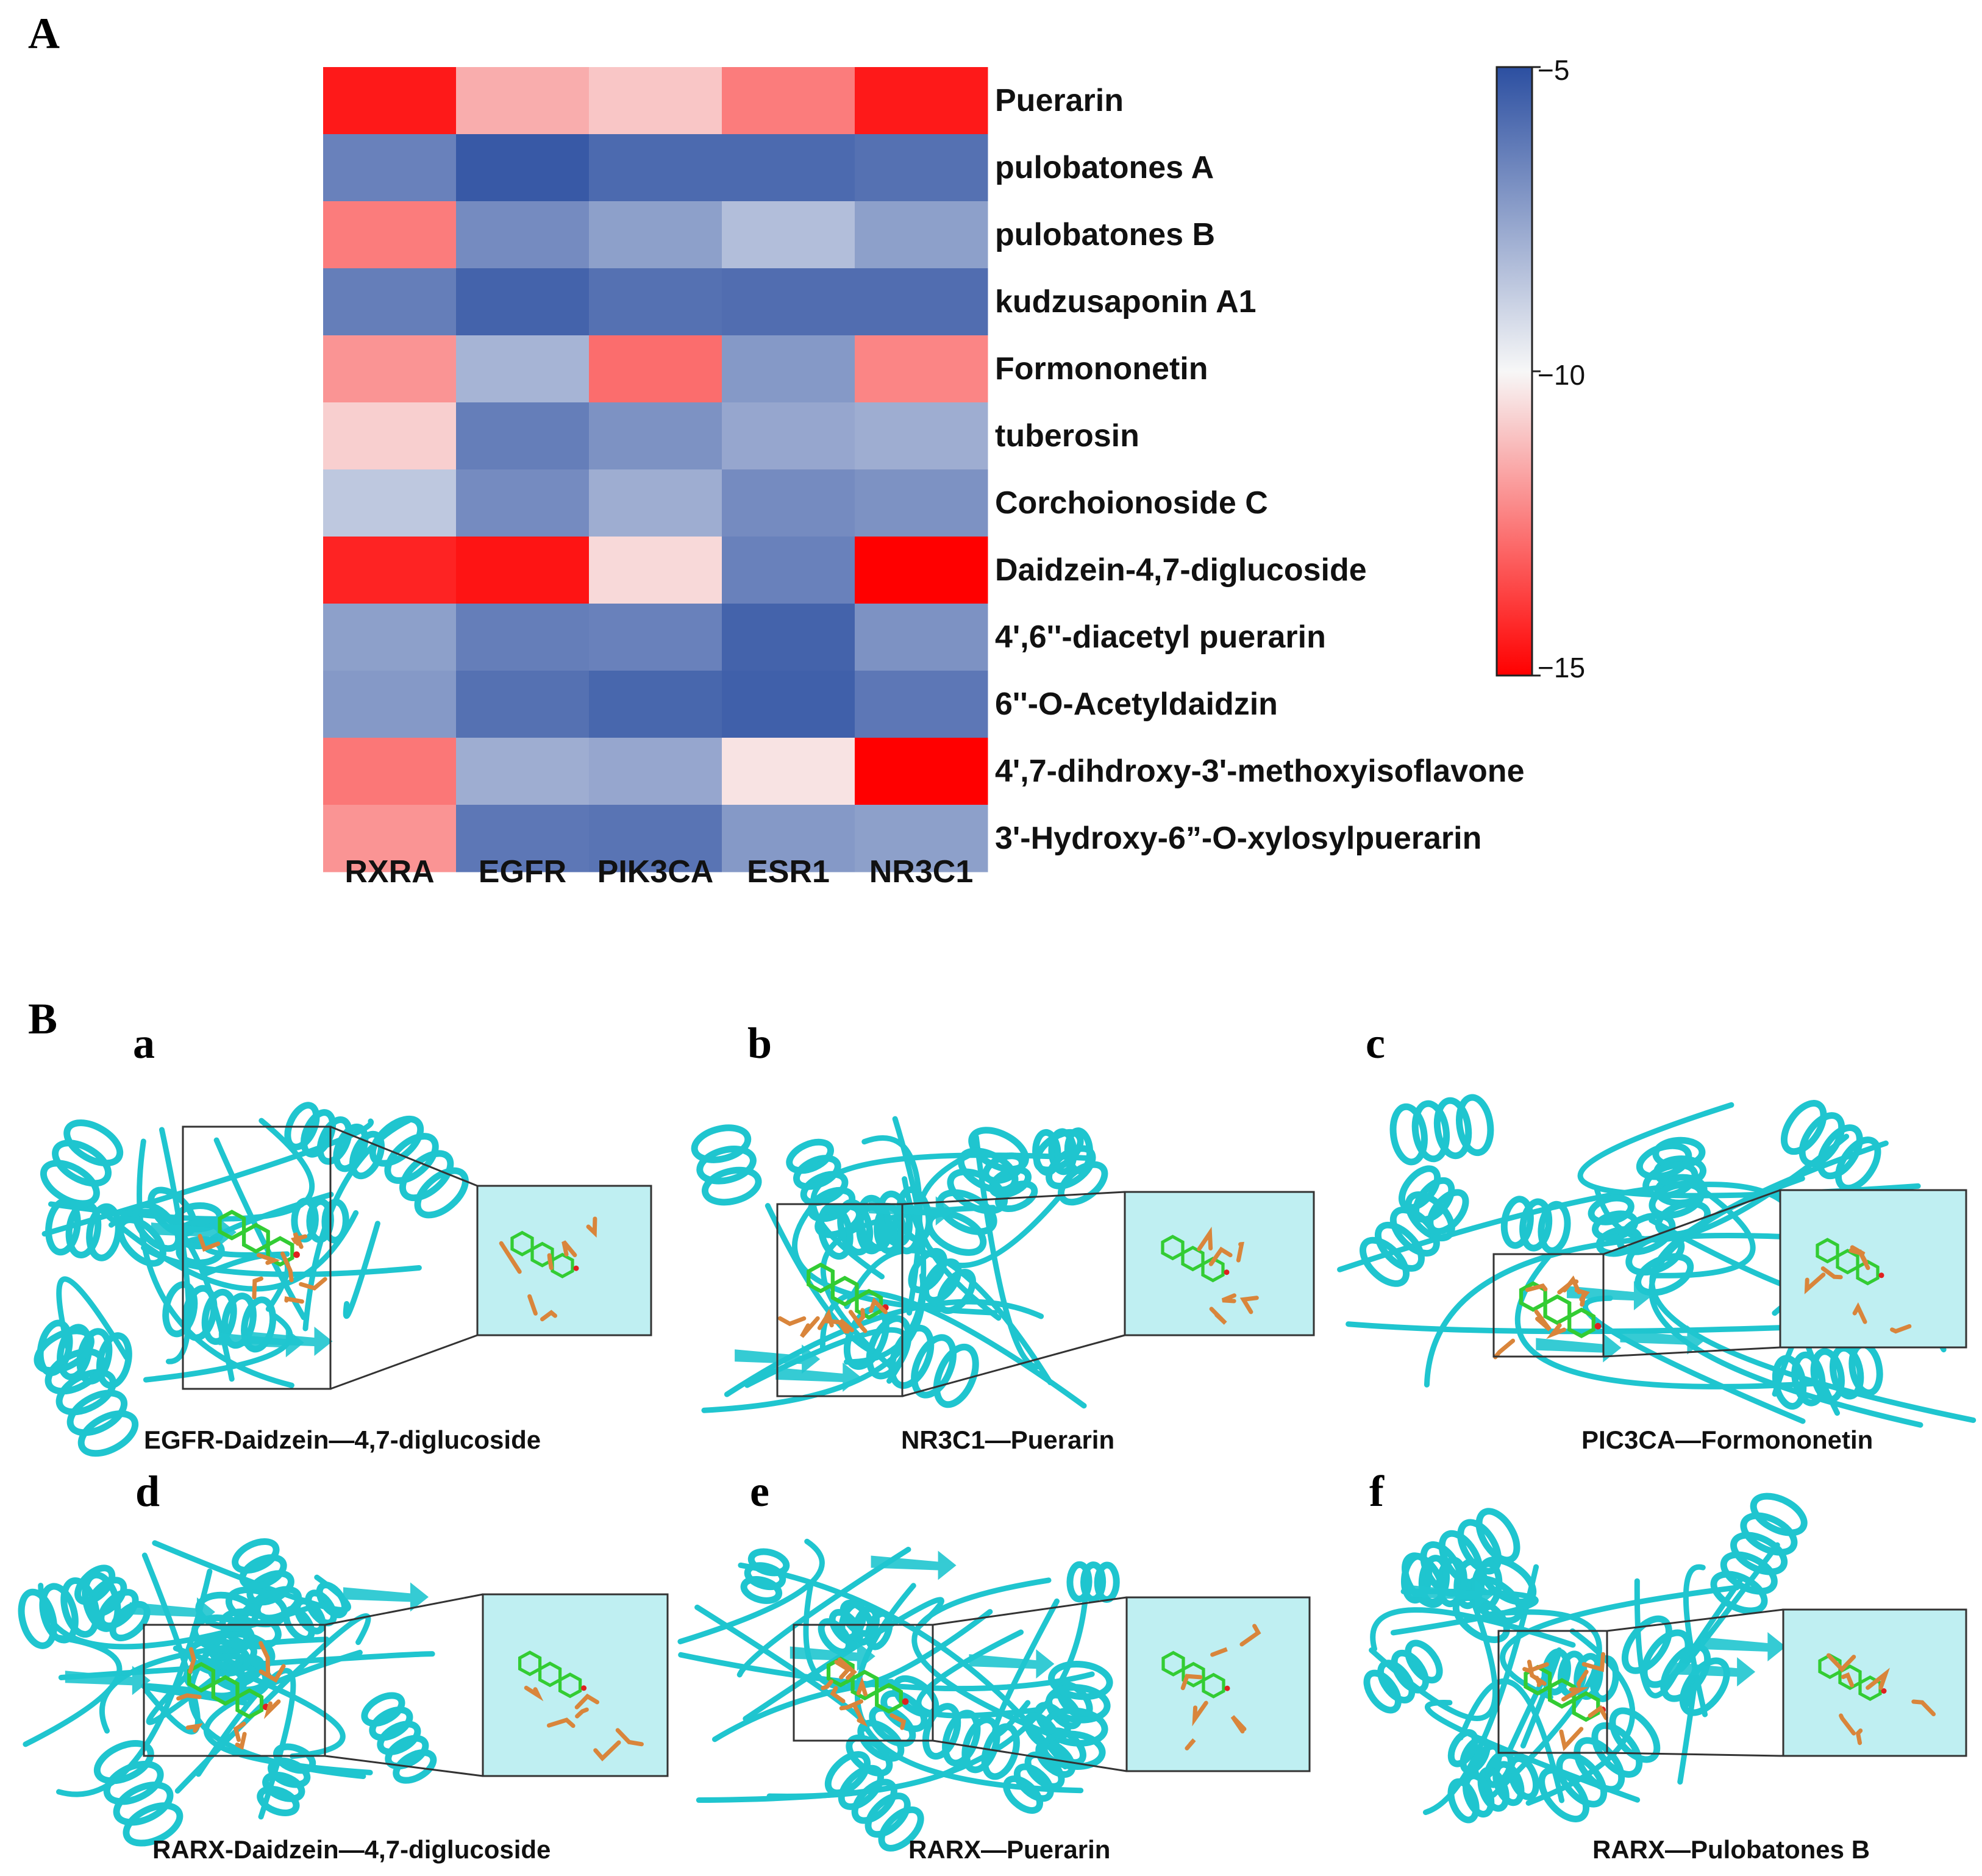 This screenshot has height=1876, width=1982. I want to click on row-label: kudzusaponin A1, so click(1126, 301).